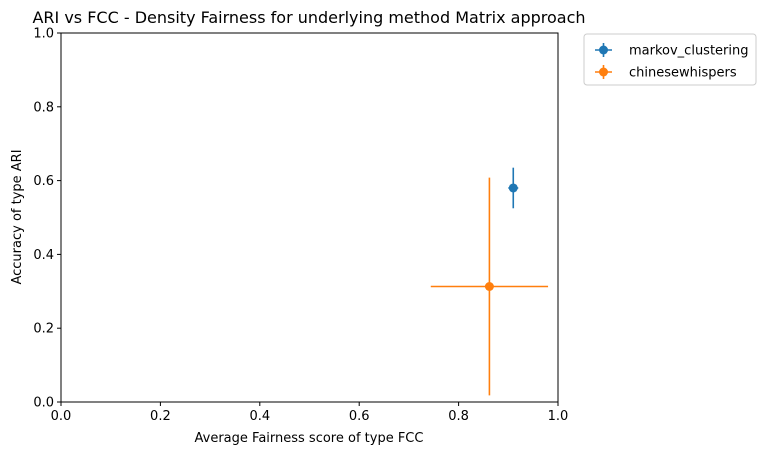 This screenshot has width=771, height=455. Describe the element at coordinates (17, 216) in the screenshot. I see `y-axis-label: Accuracy of type ARI` at that location.